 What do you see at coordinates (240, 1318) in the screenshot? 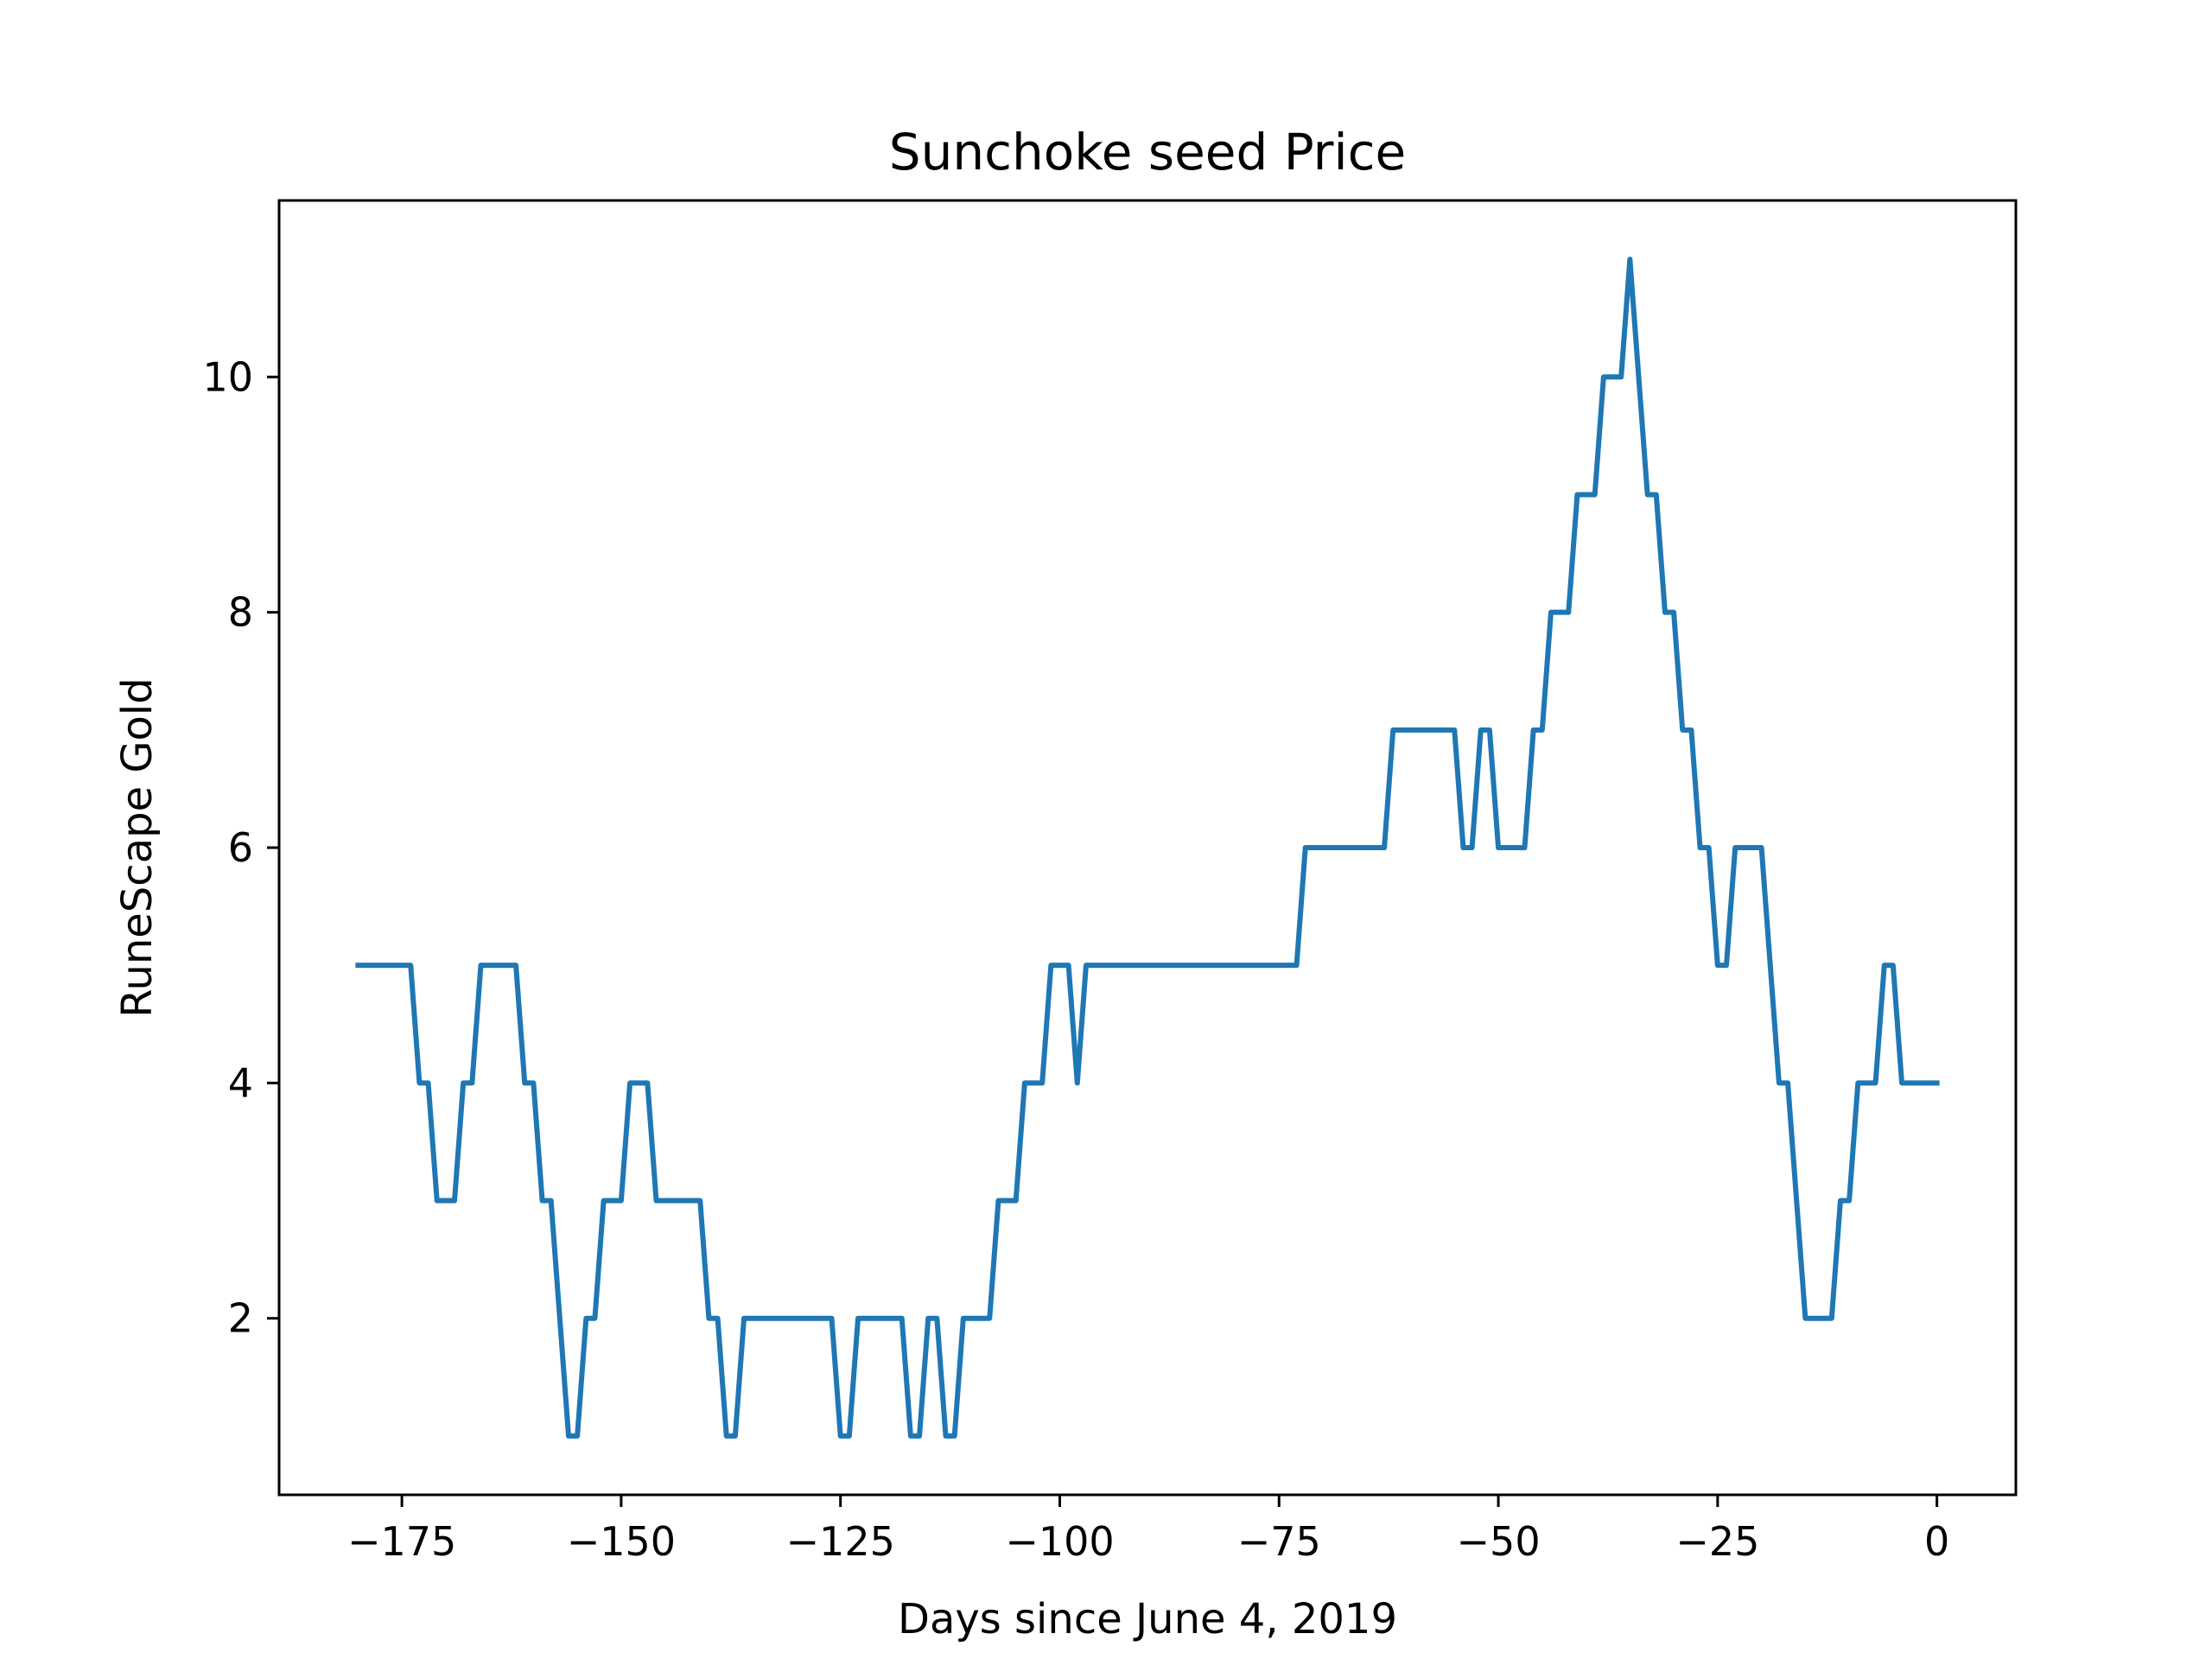
I see `y-tick-label: 2` at bounding box center [240, 1318].